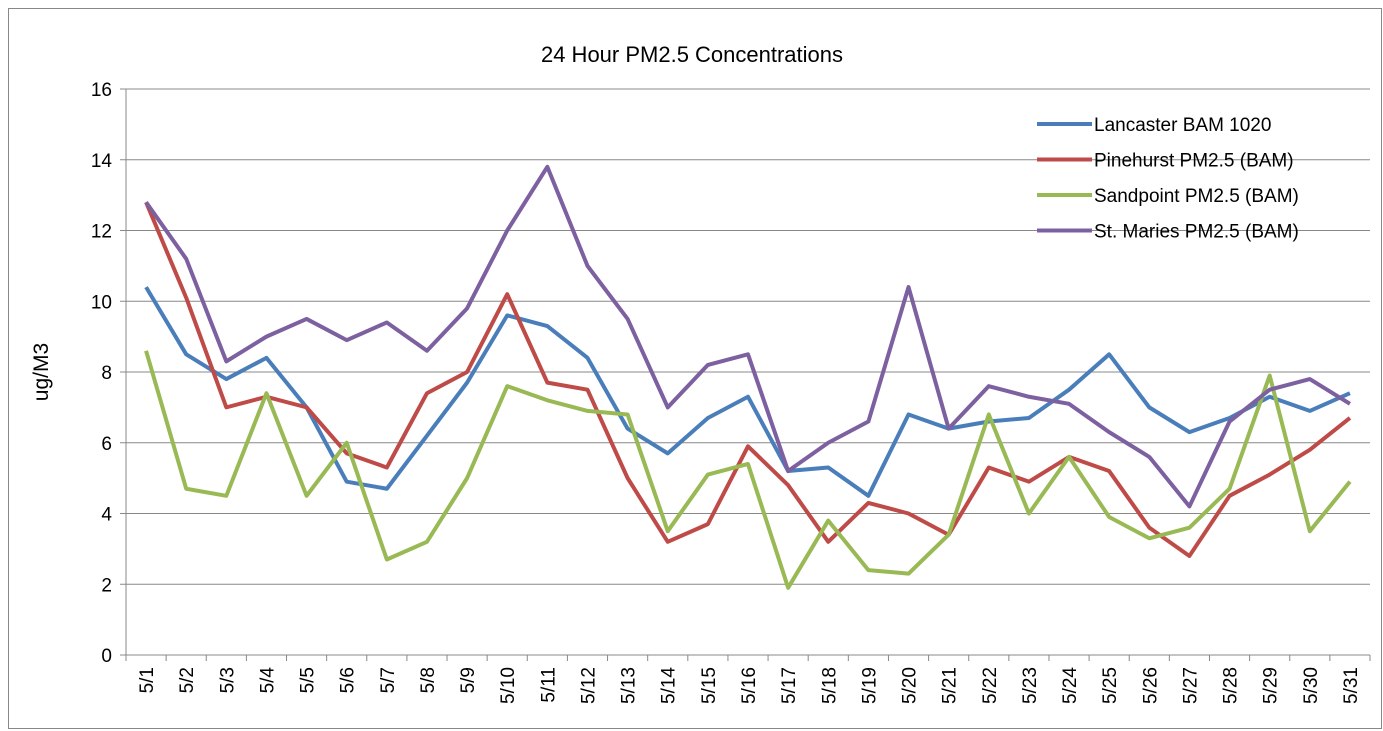  What do you see at coordinates (106, 373) in the screenshot?
I see `y-tick-label: 8` at bounding box center [106, 373].